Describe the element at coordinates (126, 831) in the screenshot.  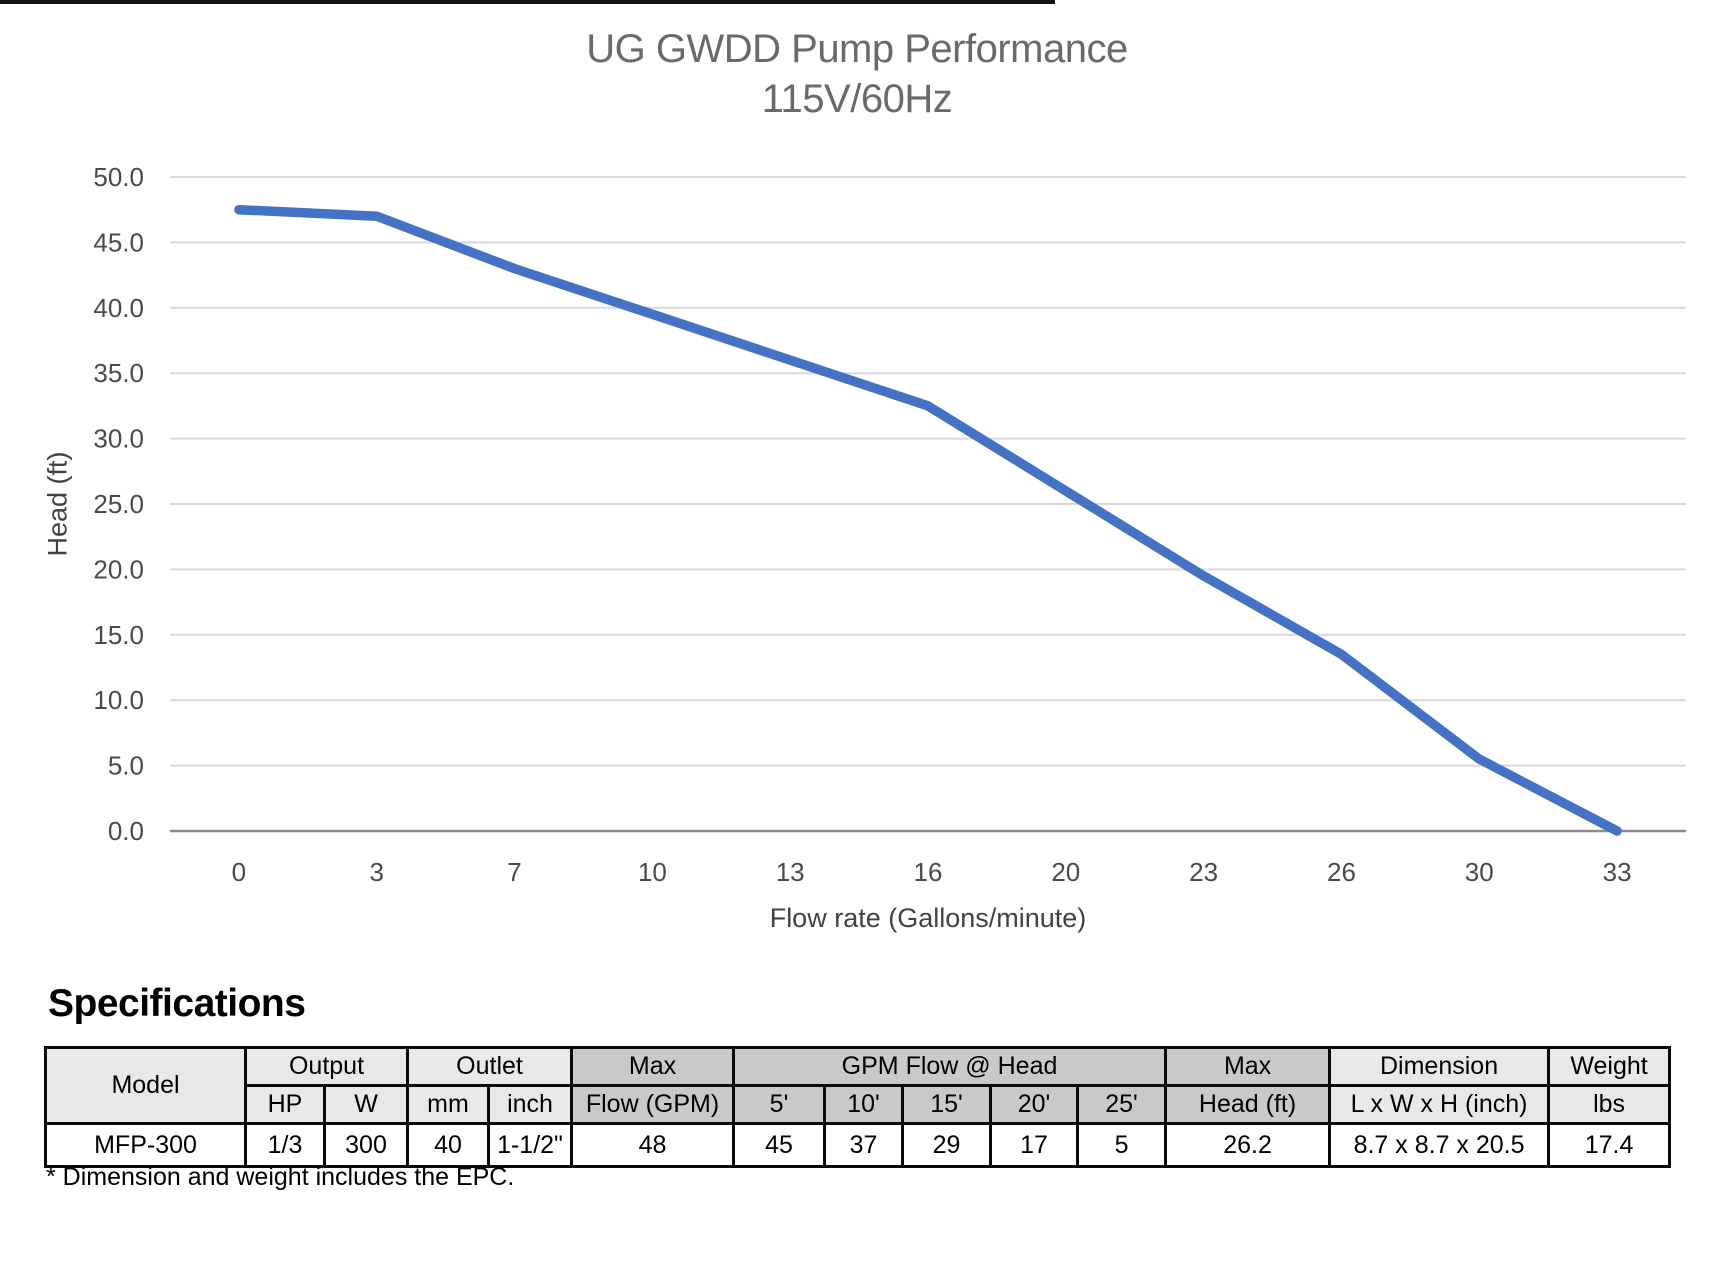
I see `y-tick-label: 0.0` at that location.